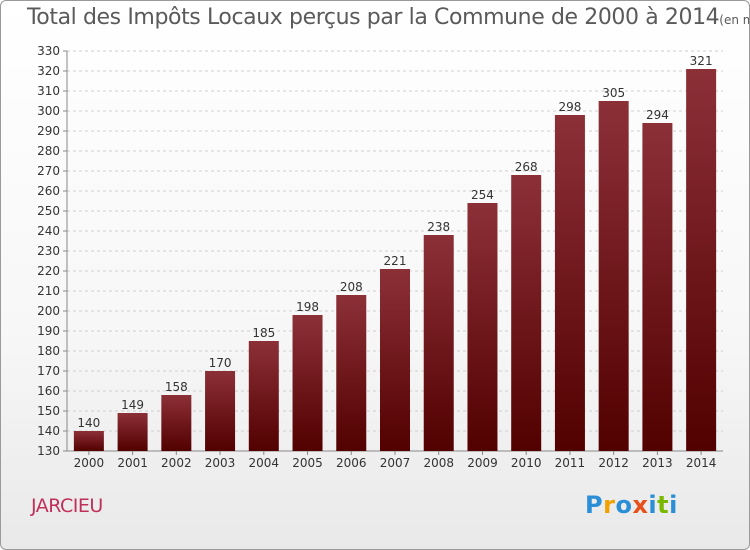 Image resolution: width=750 pixels, height=550 pixels. Describe the element at coordinates (48, 71) in the screenshot. I see `y-tick-label: 320` at that location.